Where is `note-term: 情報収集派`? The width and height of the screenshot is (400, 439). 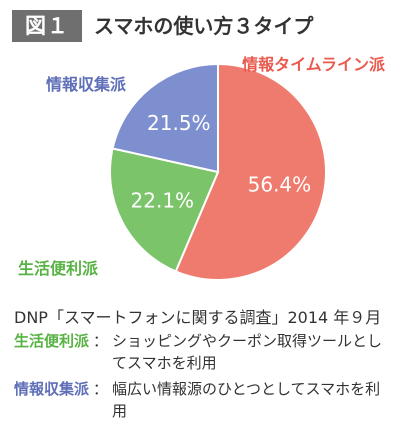
note-term: 情報収集派 is located at coordinates (52, 389).